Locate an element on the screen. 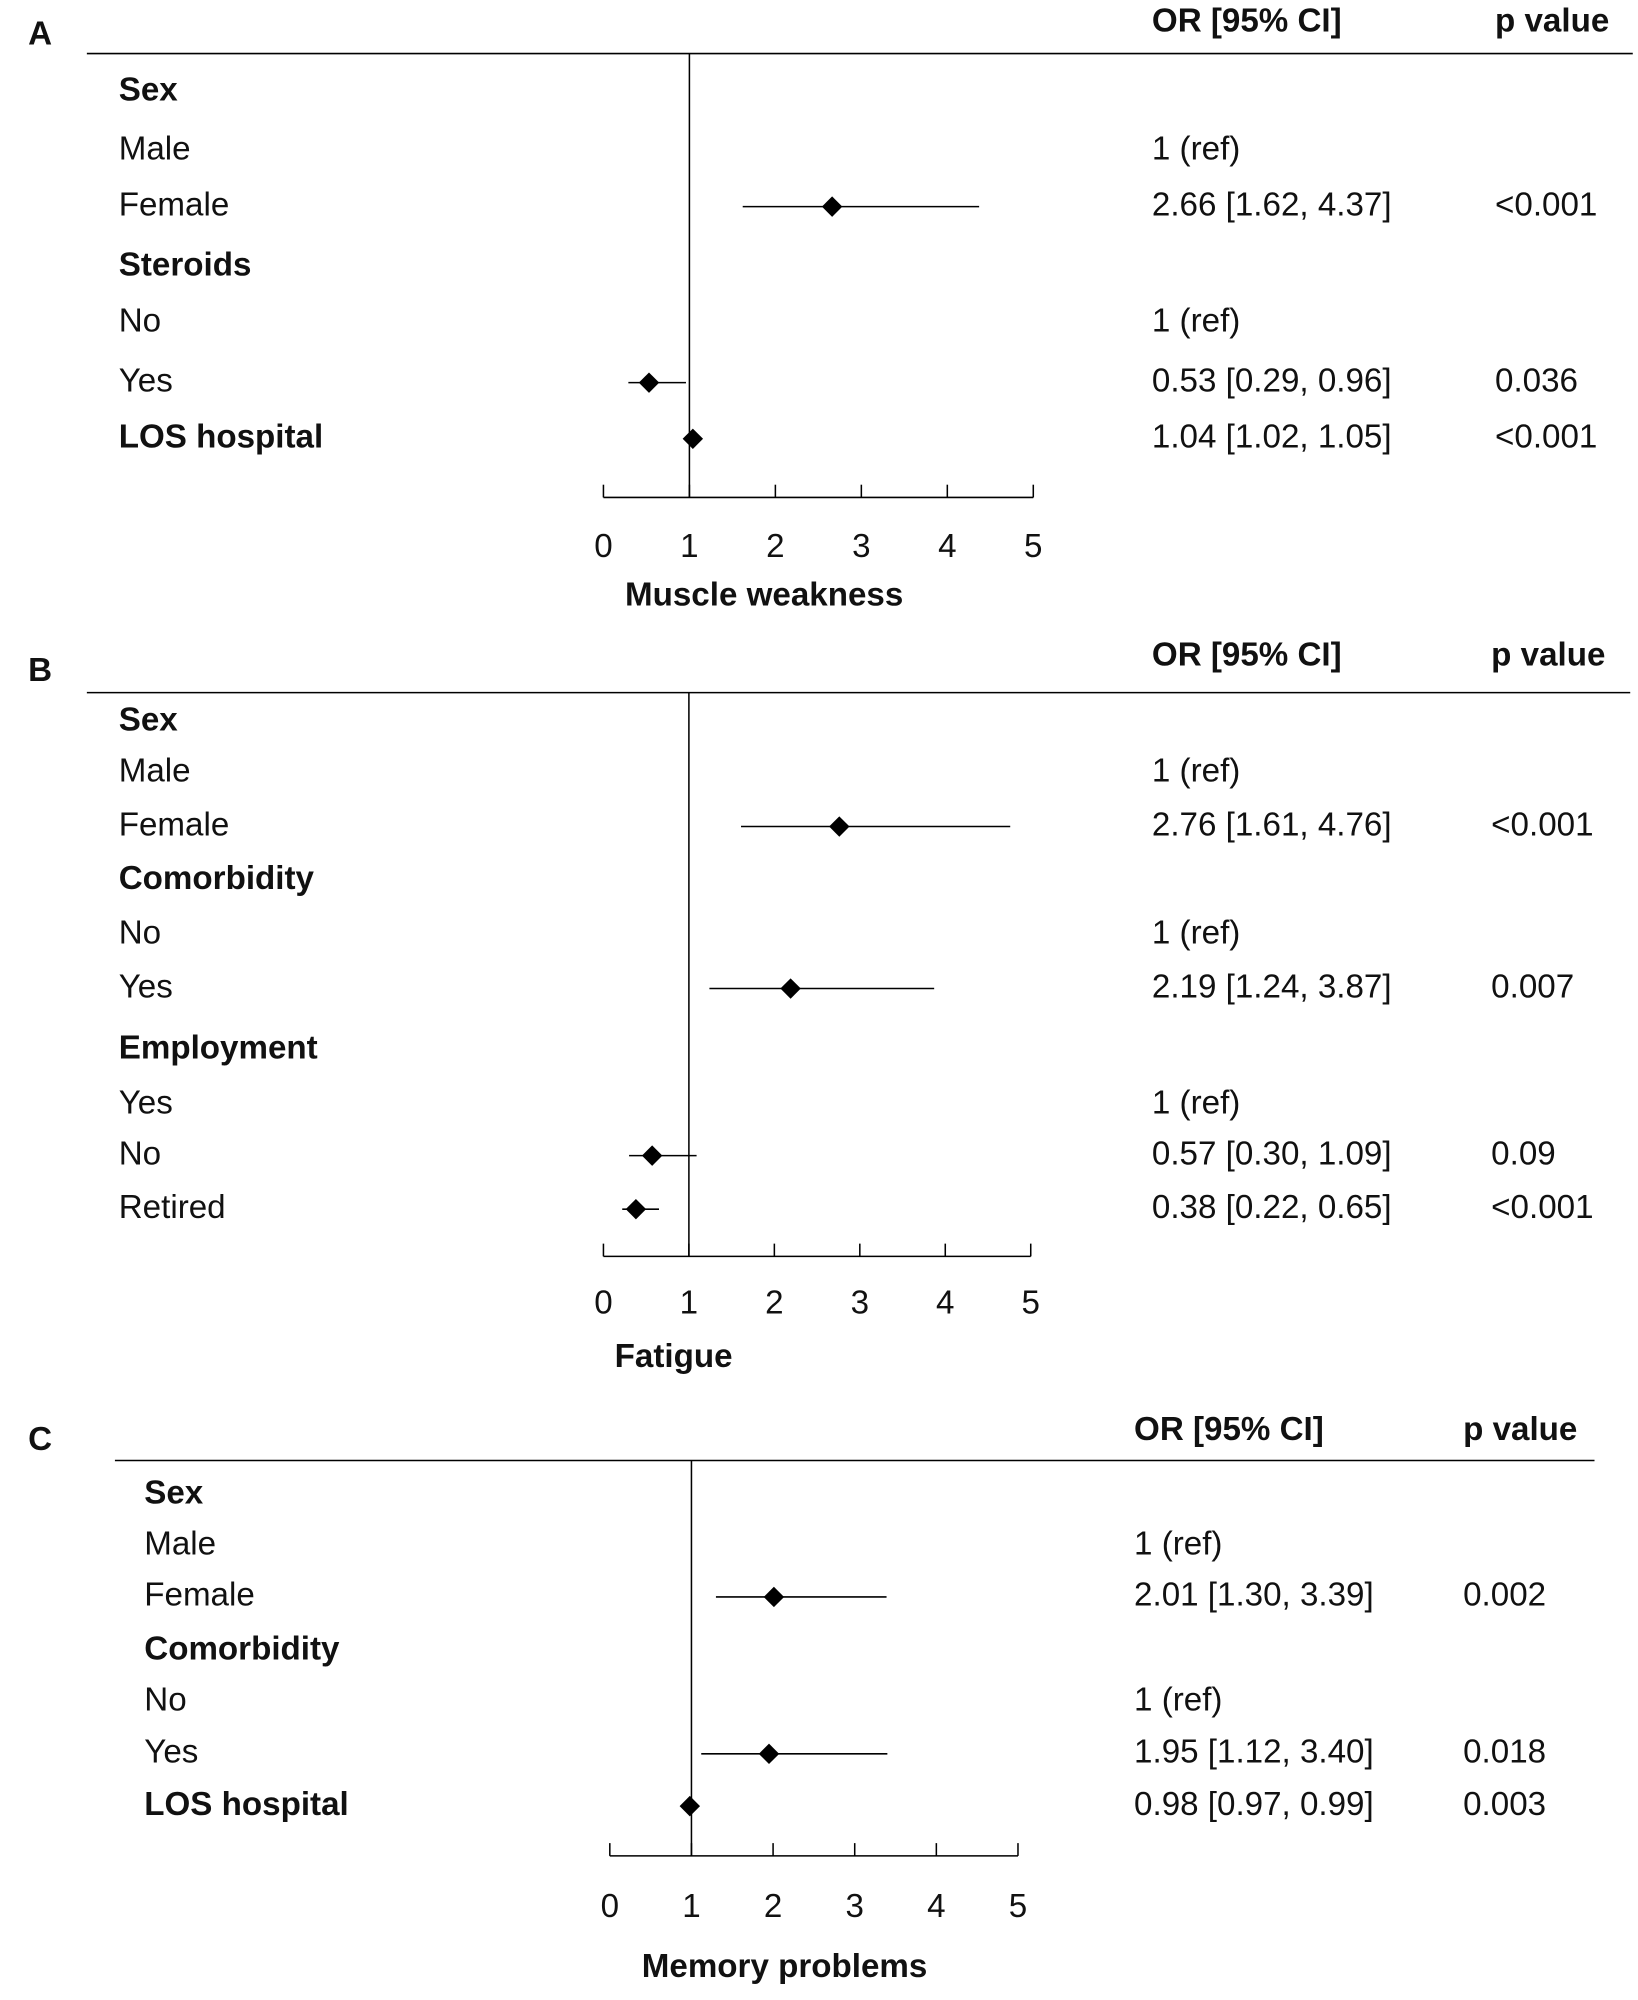  estimate-label: 0.57 [0.30, 1.09] is located at coordinates (1272, 1153).